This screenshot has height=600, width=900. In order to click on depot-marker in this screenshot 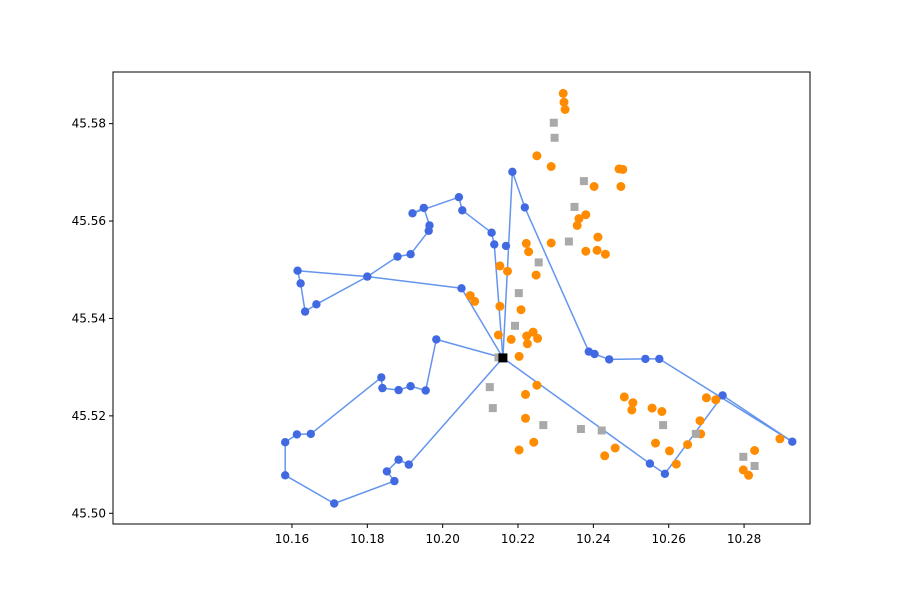, I will do `click(503, 358)`.